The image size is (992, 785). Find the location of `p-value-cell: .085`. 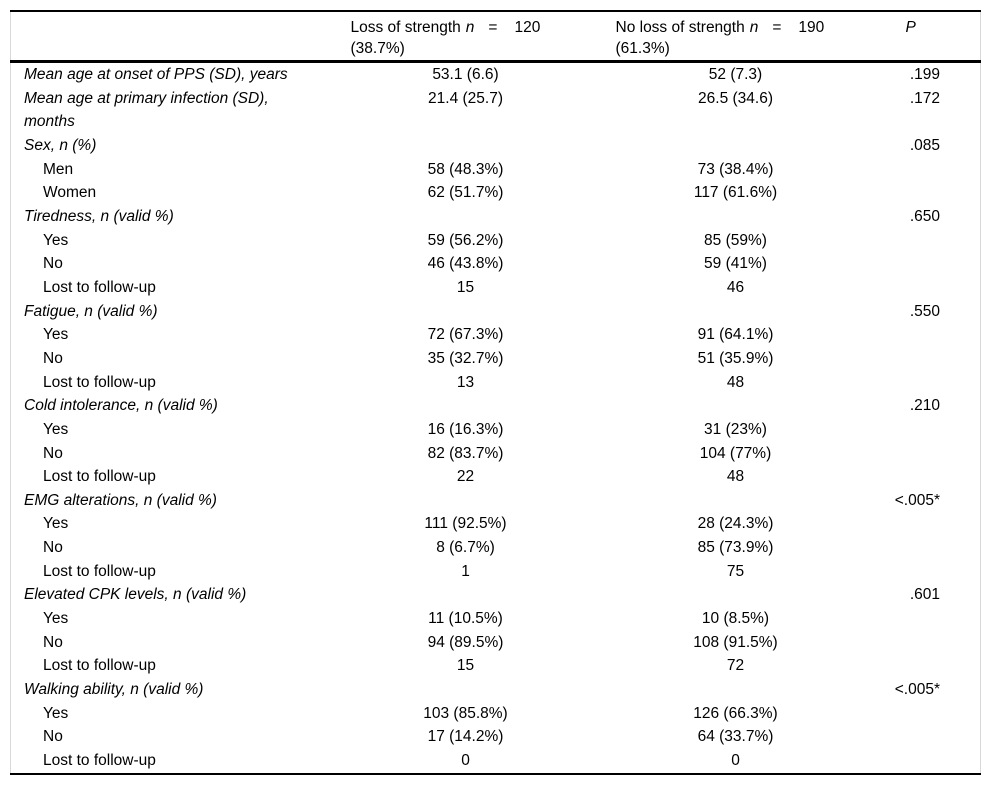

p-value-cell: .085 is located at coordinates (924, 145).